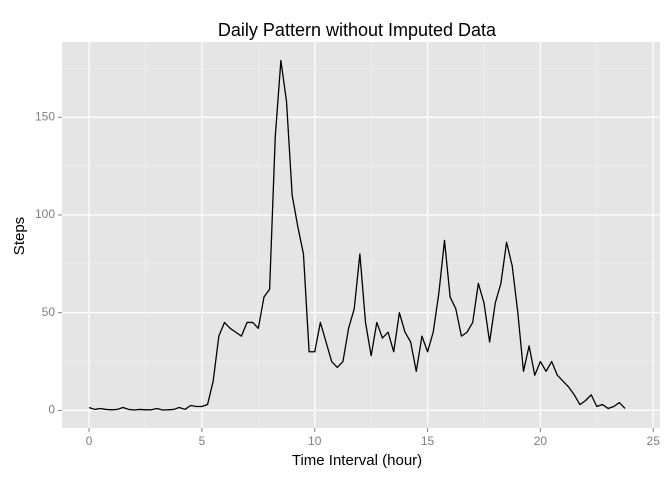 The height and width of the screenshot is (480, 672). What do you see at coordinates (202, 441) in the screenshot?
I see `x-tick-label: 5` at bounding box center [202, 441].